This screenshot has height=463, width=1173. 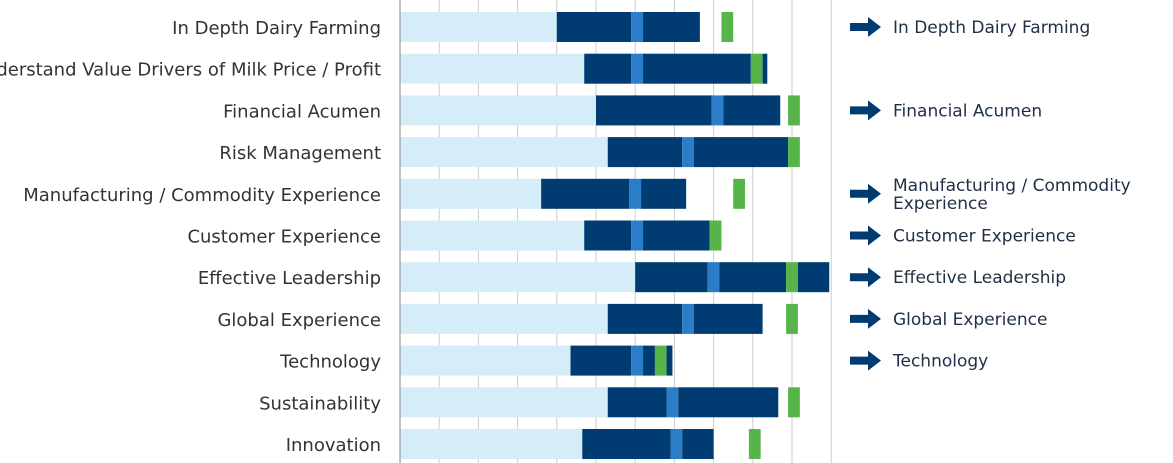 What do you see at coordinates (333, 445) in the screenshot?
I see `category-label: Innovation` at bounding box center [333, 445].